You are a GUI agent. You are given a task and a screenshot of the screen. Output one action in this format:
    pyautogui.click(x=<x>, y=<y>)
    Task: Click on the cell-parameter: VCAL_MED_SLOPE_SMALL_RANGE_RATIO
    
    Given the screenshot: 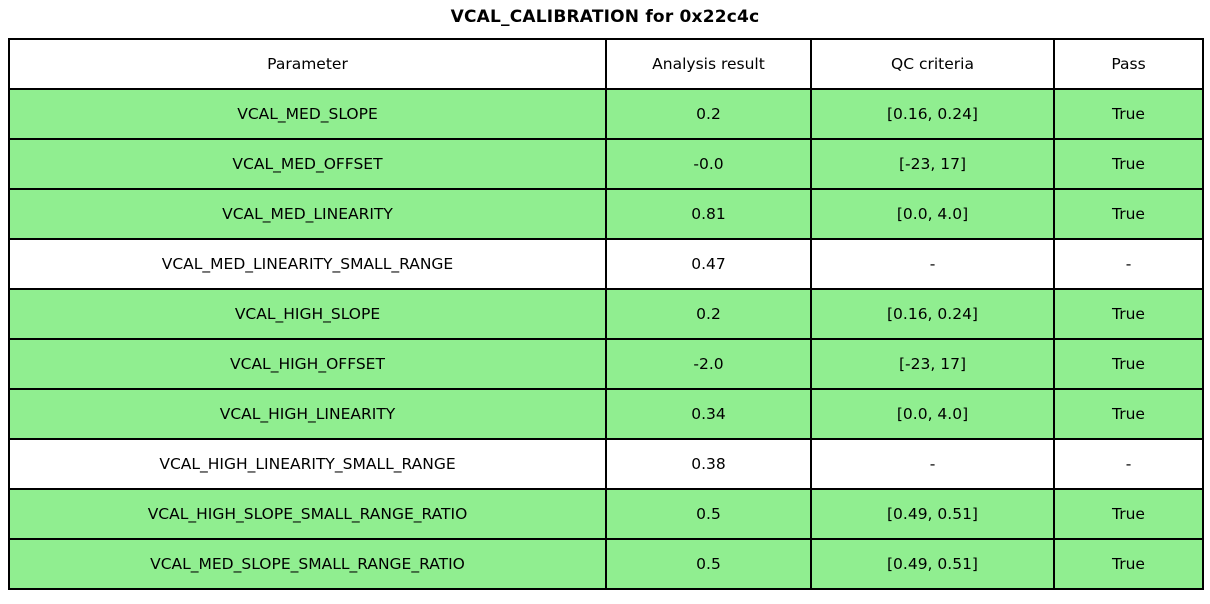 What is the action you would take?
    pyautogui.click(x=307, y=564)
    